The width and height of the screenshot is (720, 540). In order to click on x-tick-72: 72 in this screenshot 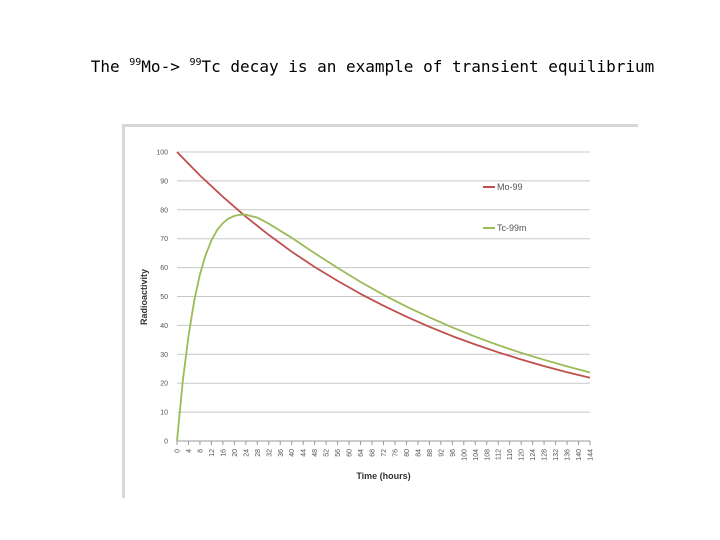, I will do `click(384, 453)`.